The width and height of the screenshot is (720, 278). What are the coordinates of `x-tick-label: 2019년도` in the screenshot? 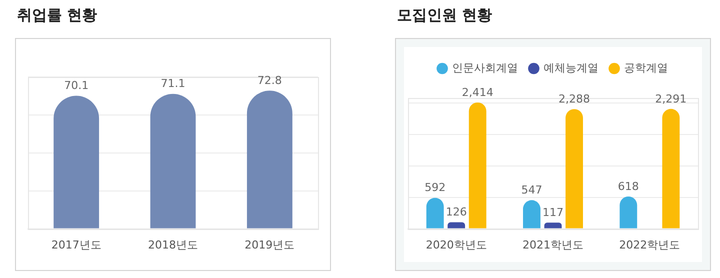 It's located at (269, 245).